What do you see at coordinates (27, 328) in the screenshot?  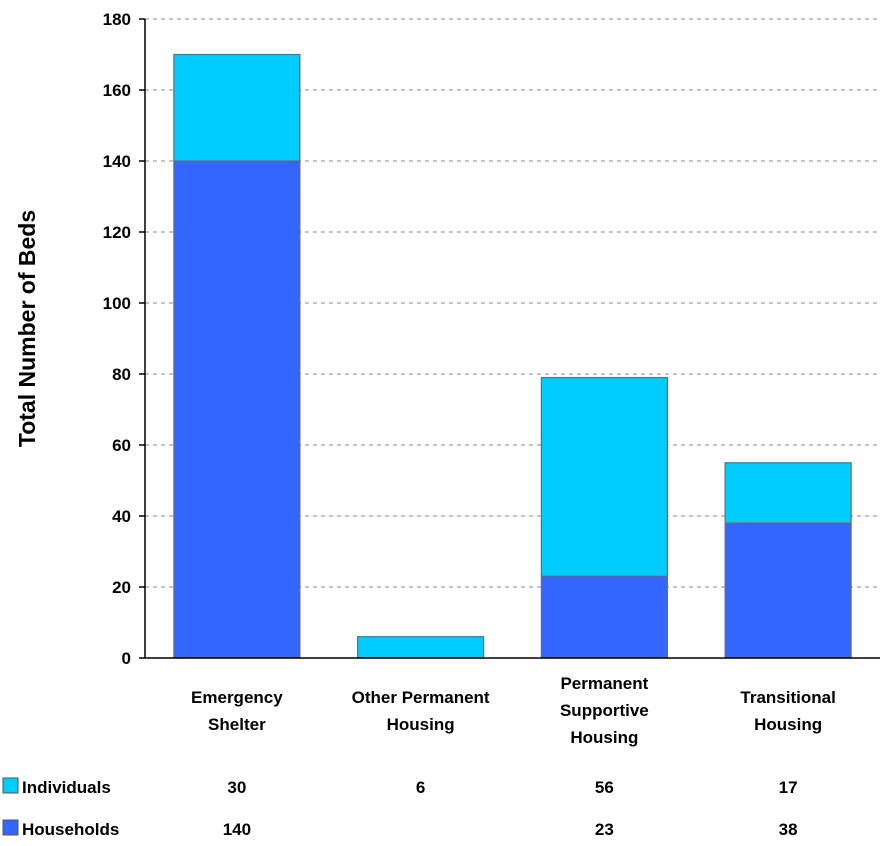 I see `y-axis-label: Total Number of Beds` at bounding box center [27, 328].